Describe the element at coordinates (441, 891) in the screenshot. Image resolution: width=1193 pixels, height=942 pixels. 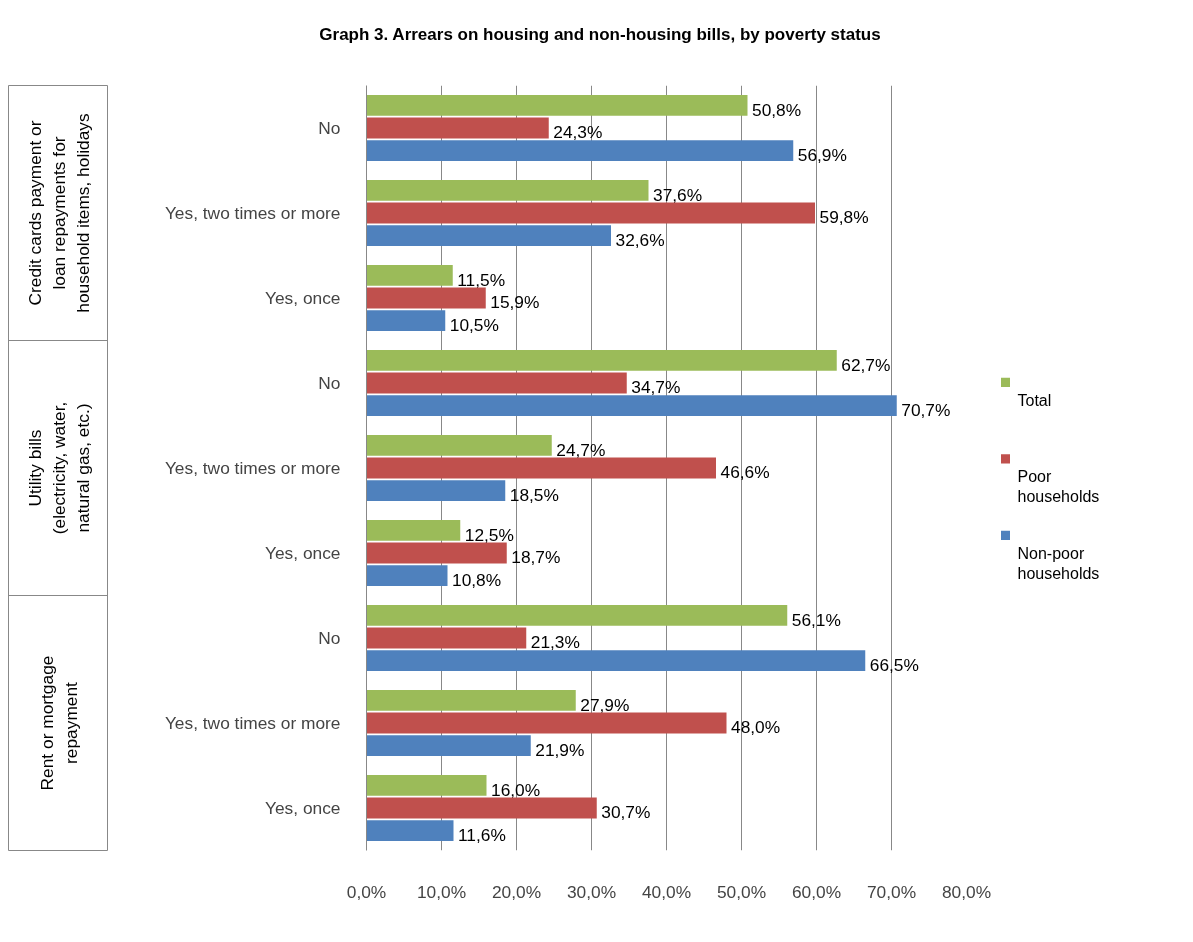
I see `x-tick-label: 10,0%` at that location.